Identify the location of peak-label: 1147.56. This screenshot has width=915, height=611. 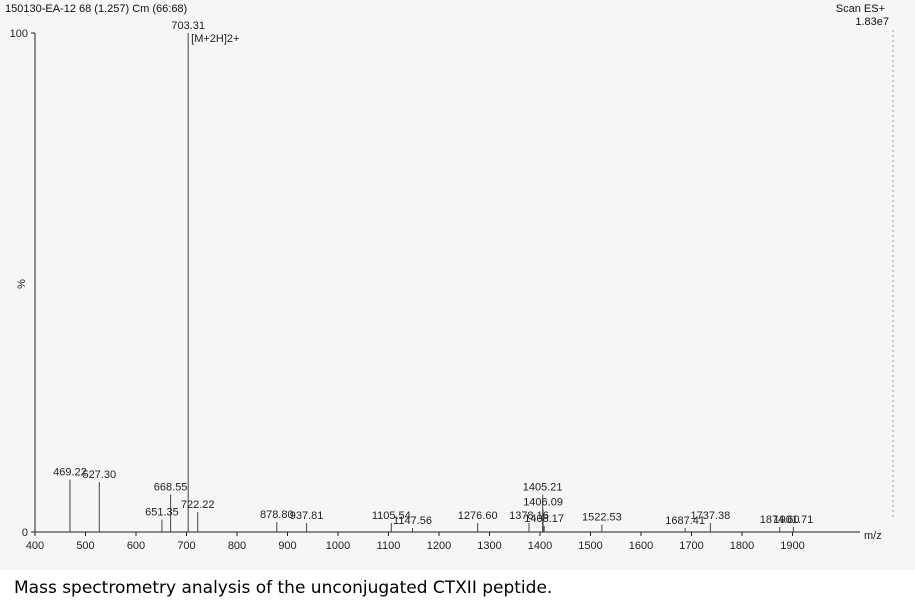
(412, 521).